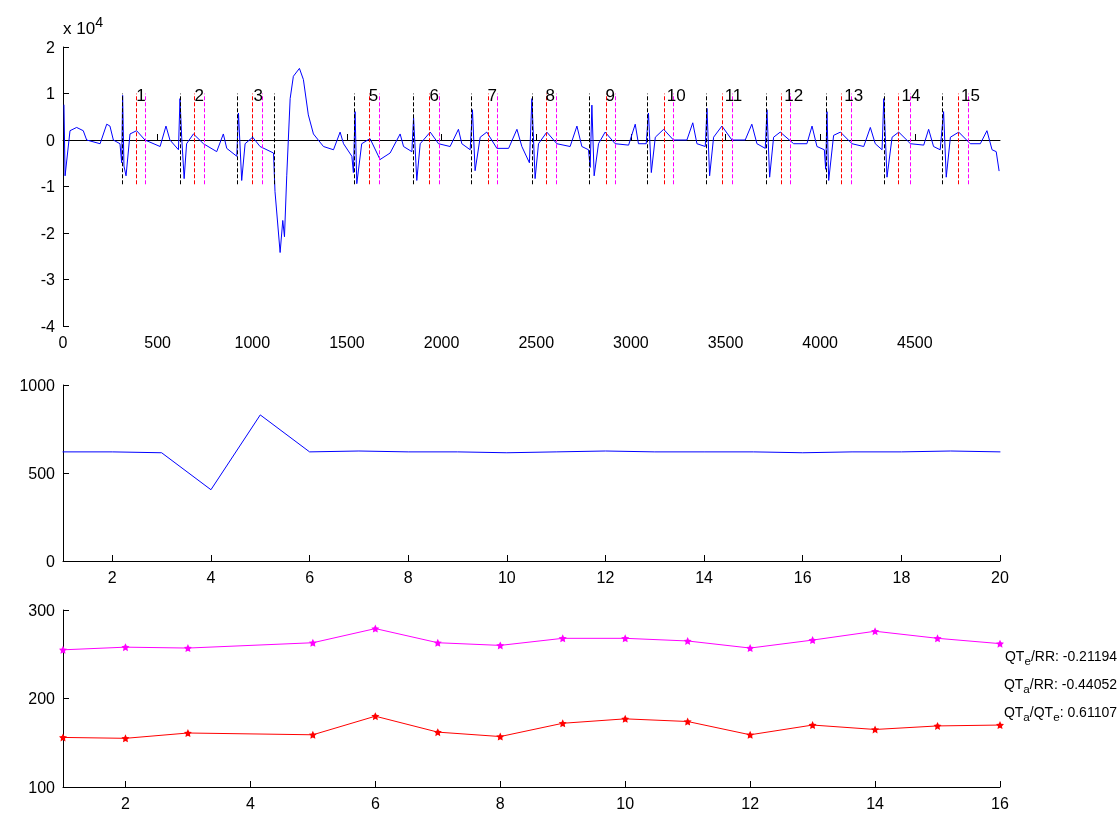  I want to click on annotation: 15, so click(970, 96).